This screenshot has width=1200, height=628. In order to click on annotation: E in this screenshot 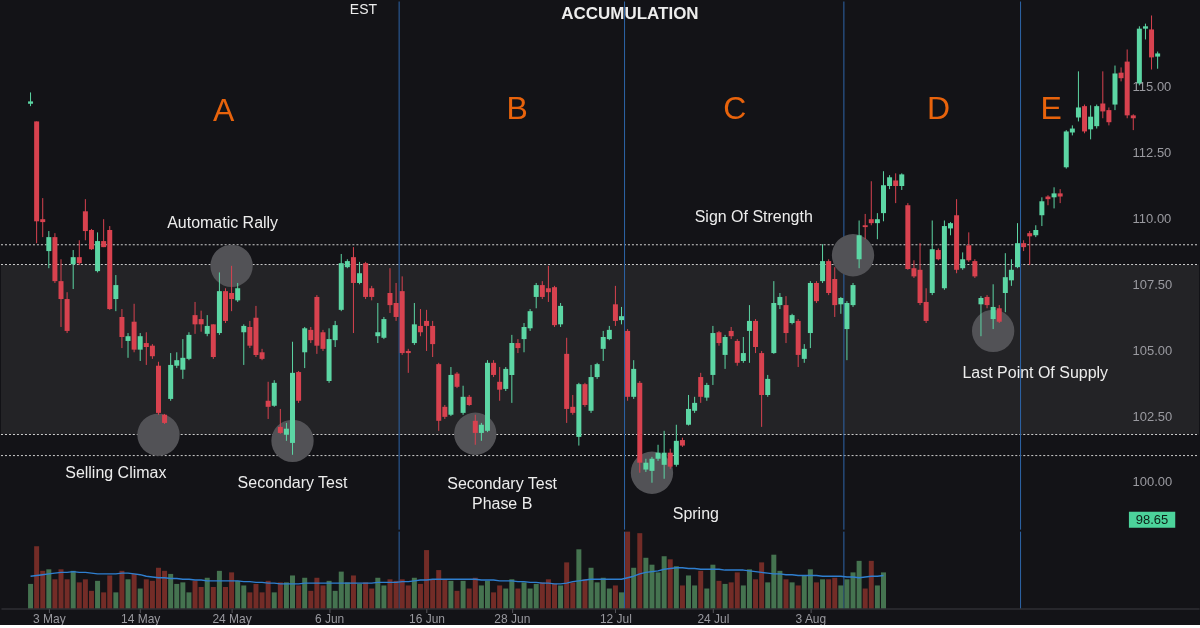, I will do `click(1051, 108)`.